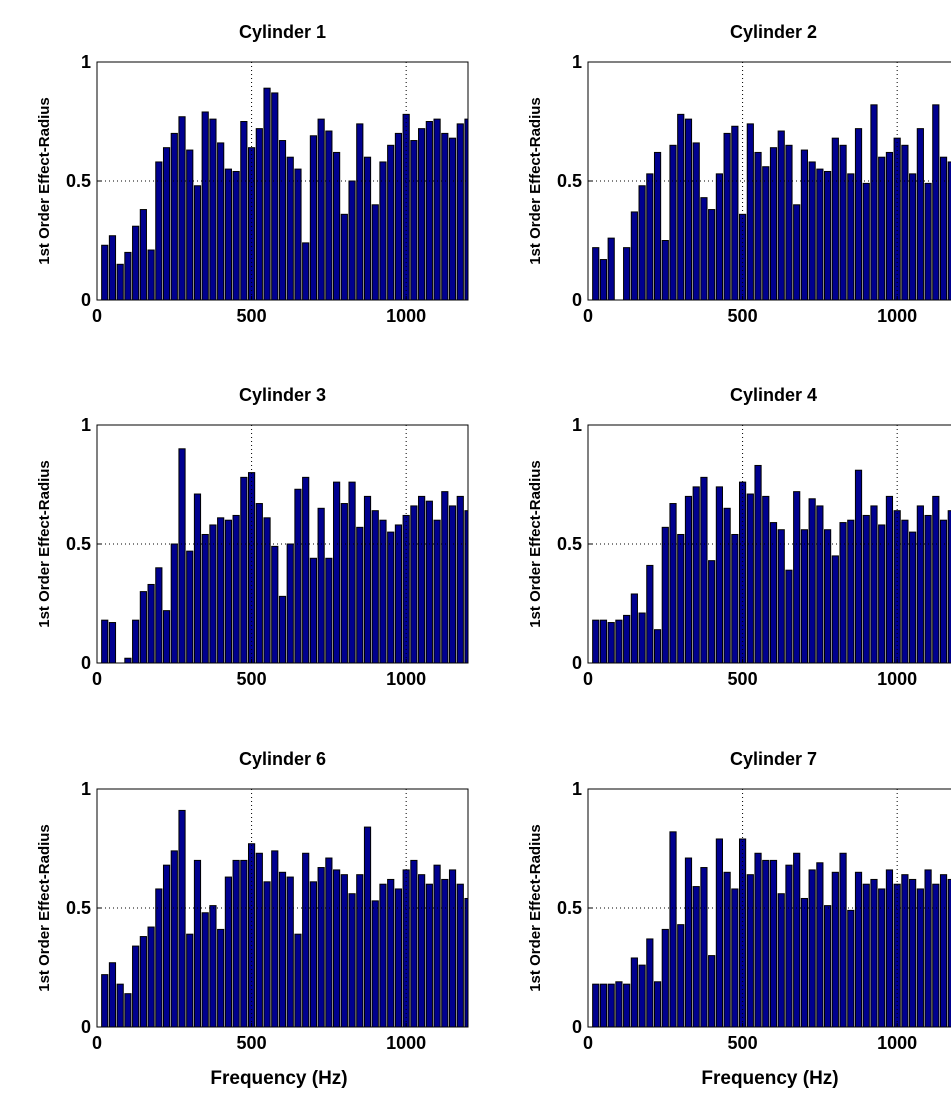 Image resolution: width=951 pixels, height=1101 pixels. What do you see at coordinates (282, 395) in the screenshot?
I see `panel-title: Cylinder 3` at bounding box center [282, 395].